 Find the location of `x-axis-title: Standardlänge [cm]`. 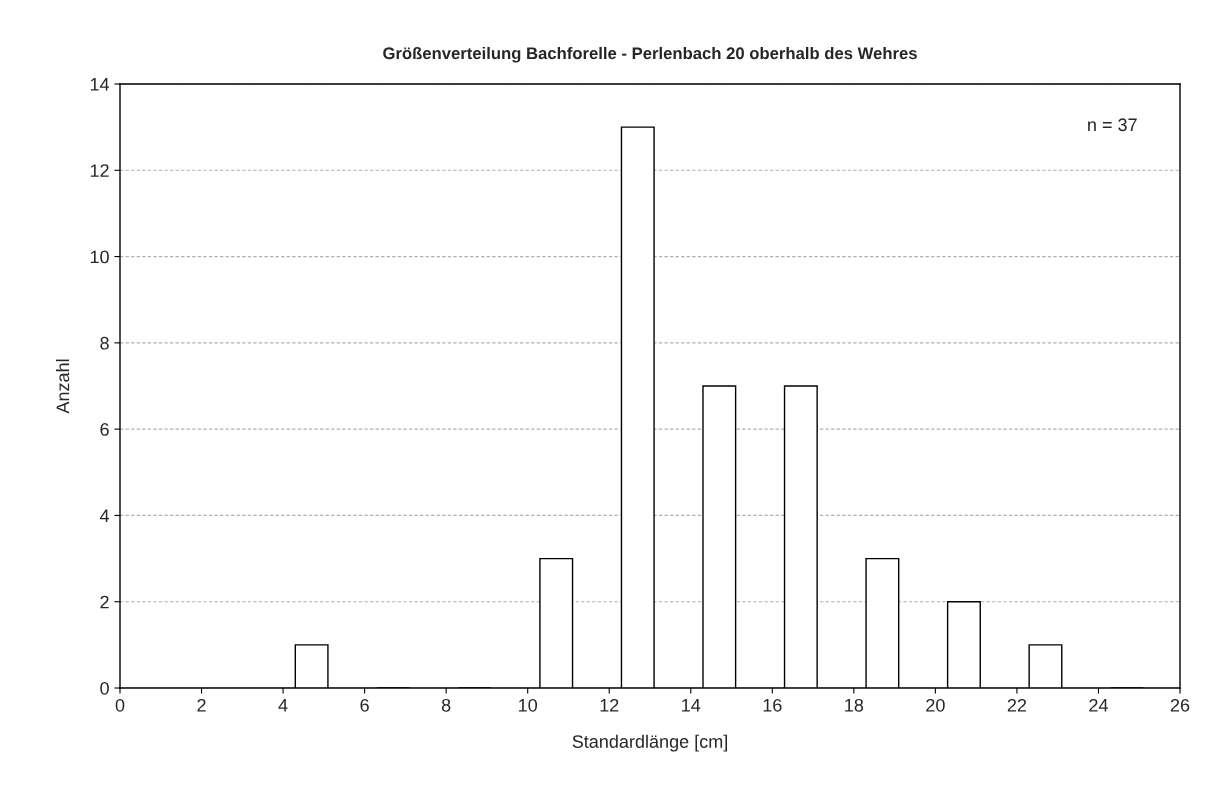

x-axis-title: Standardlänge [cm] is located at coordinates (650, 743).